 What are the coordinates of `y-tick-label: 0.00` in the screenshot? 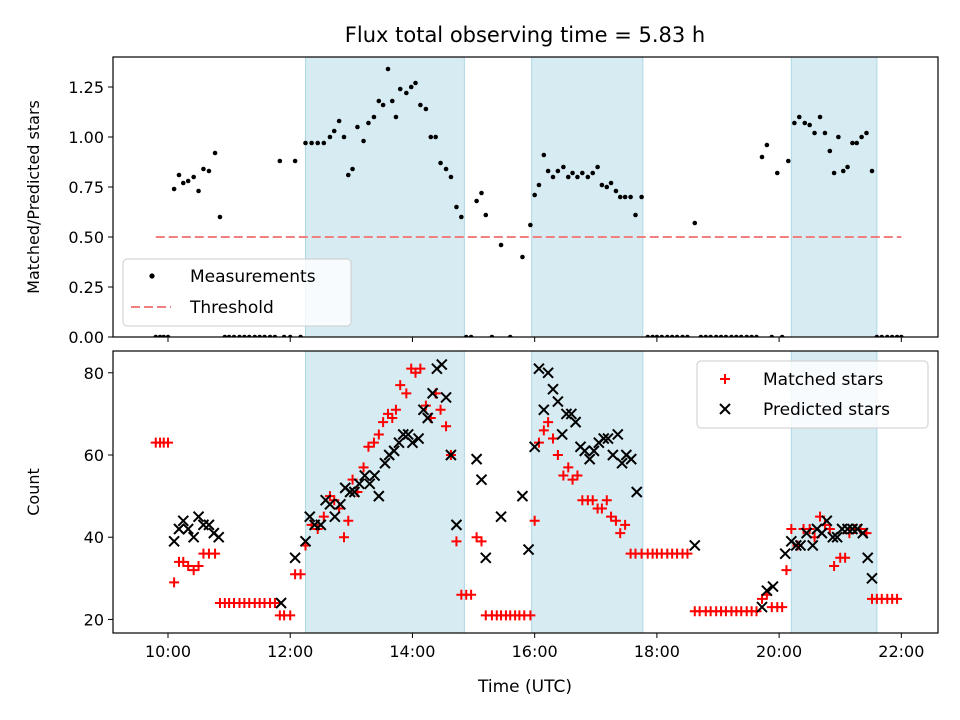 It's located at (86, 337).